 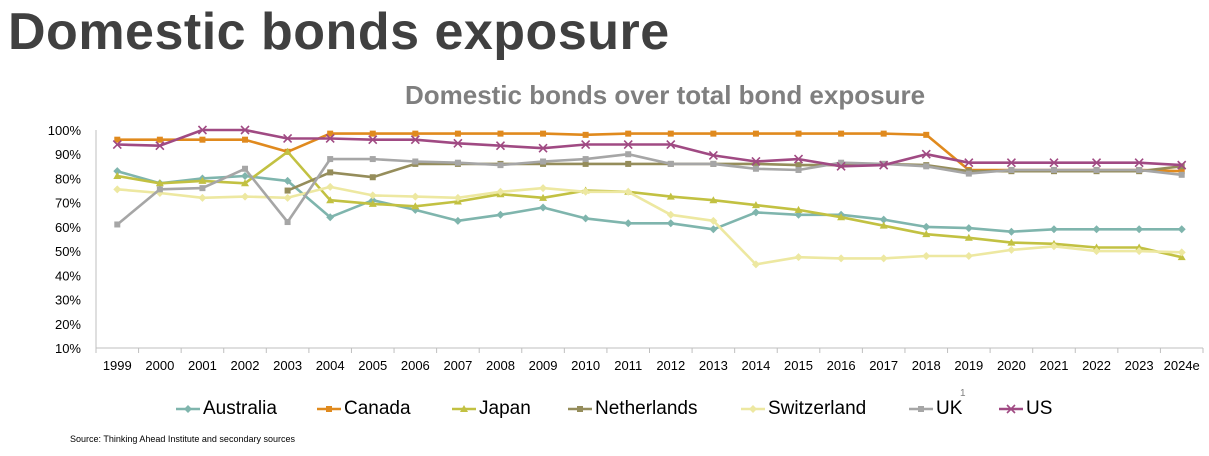 I want to click on x-tick-label: 2020, so click(x=1011, y=365).